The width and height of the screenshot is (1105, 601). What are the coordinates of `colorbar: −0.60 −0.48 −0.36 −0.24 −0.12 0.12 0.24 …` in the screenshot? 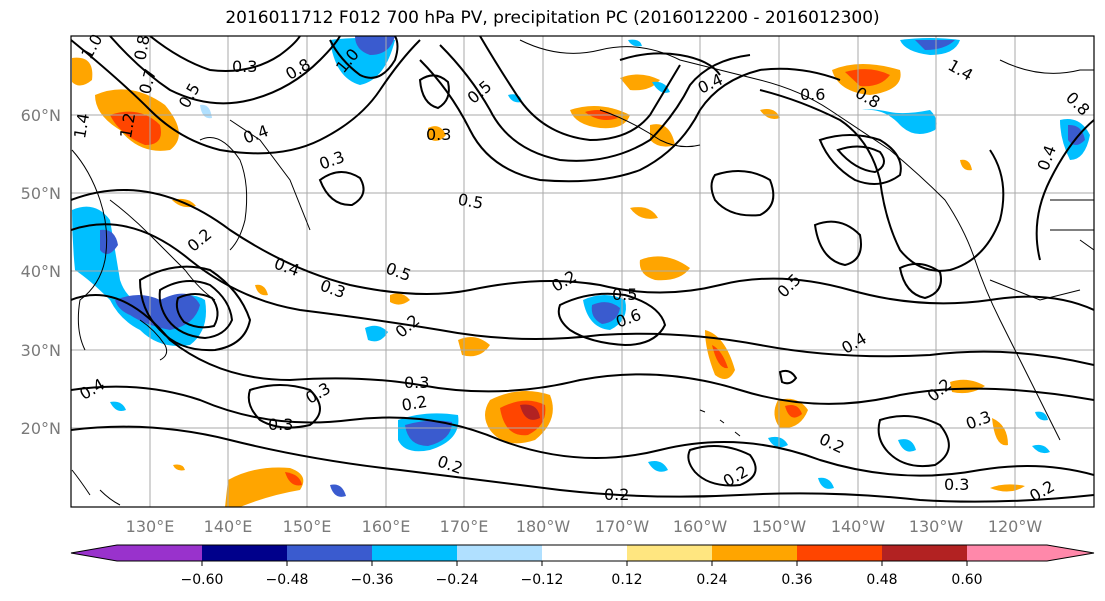 It's located at (582, 566).